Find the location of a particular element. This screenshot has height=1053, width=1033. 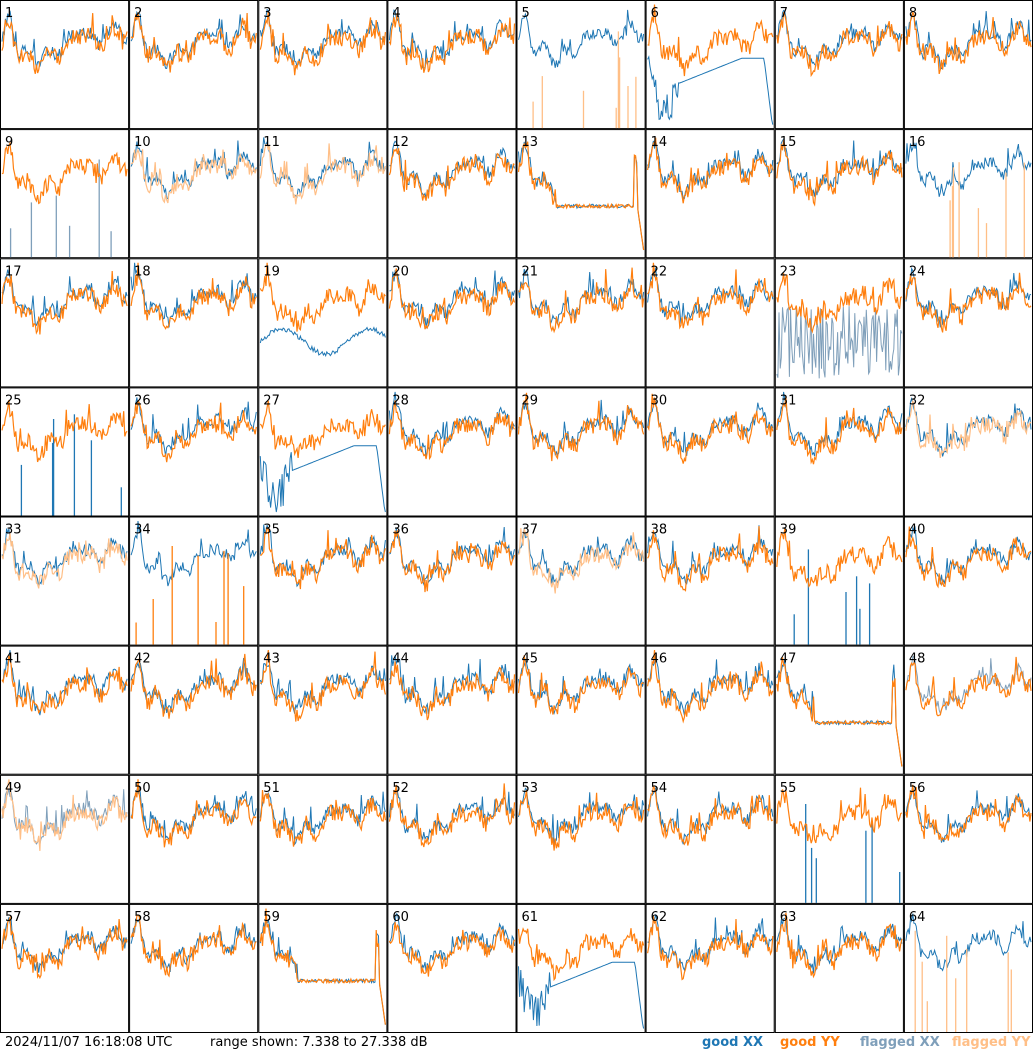

panel-36: 36 is located at coordinates (452, 581).